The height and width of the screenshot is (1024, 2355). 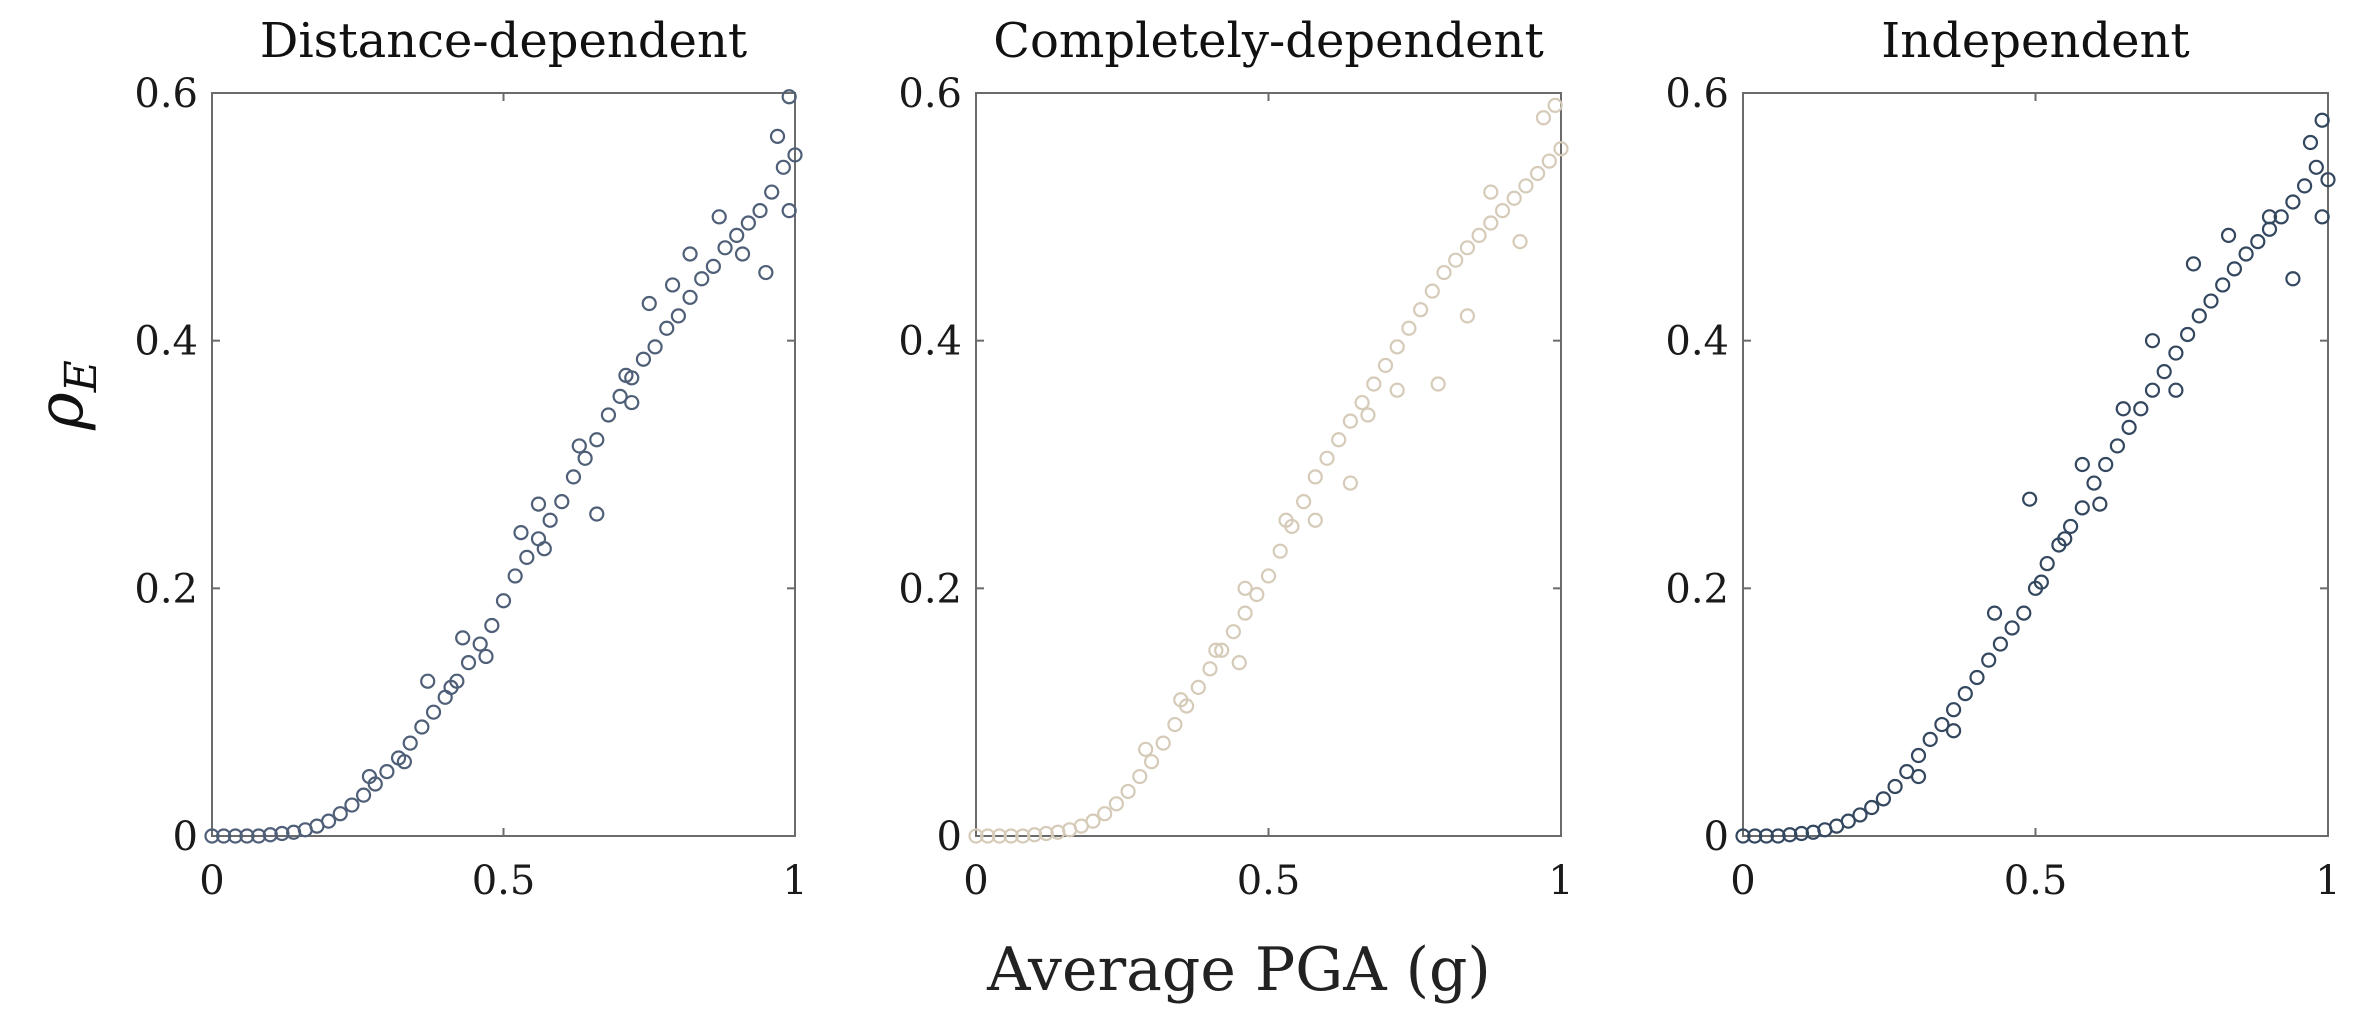 What do you see at coordinates (81, 376) in the screenshot?
I see `y-axis-label-subscript: E` at bounding box center [81, 376].